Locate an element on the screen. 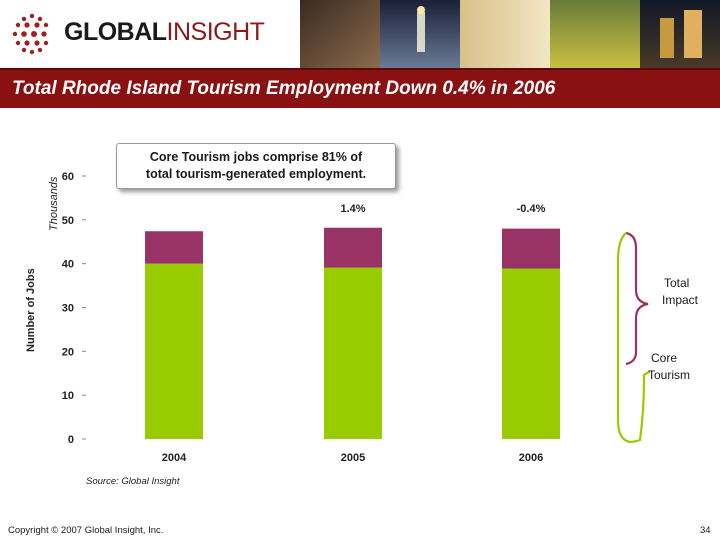 The image size is (720, 540). y-tick-label: 30 is located at coordinates (68, 309).